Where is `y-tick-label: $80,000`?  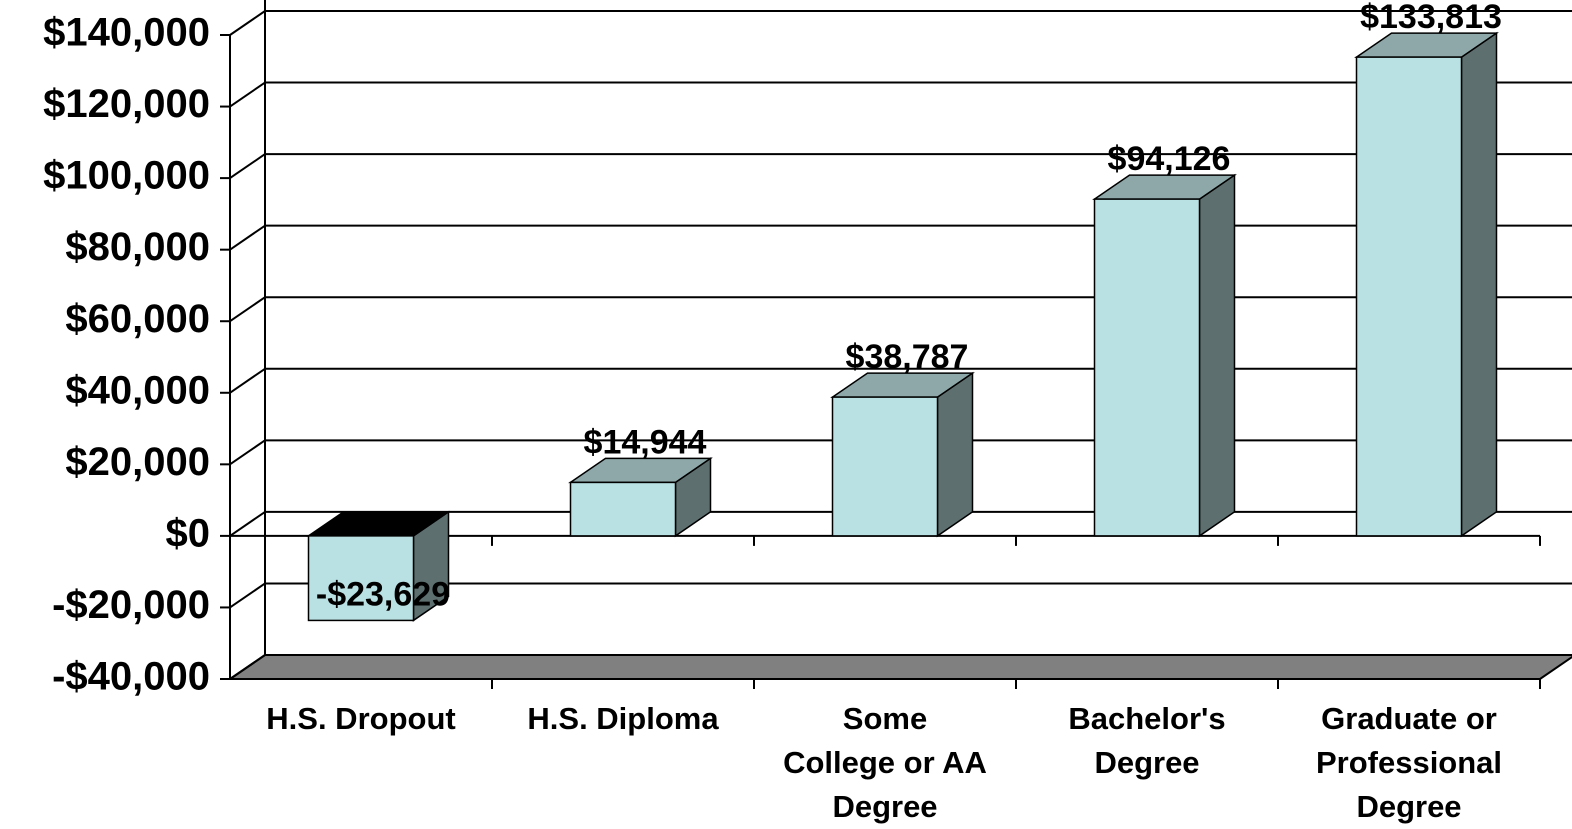
y-tick-label: $80,000 is located at coordinates (137, 247).